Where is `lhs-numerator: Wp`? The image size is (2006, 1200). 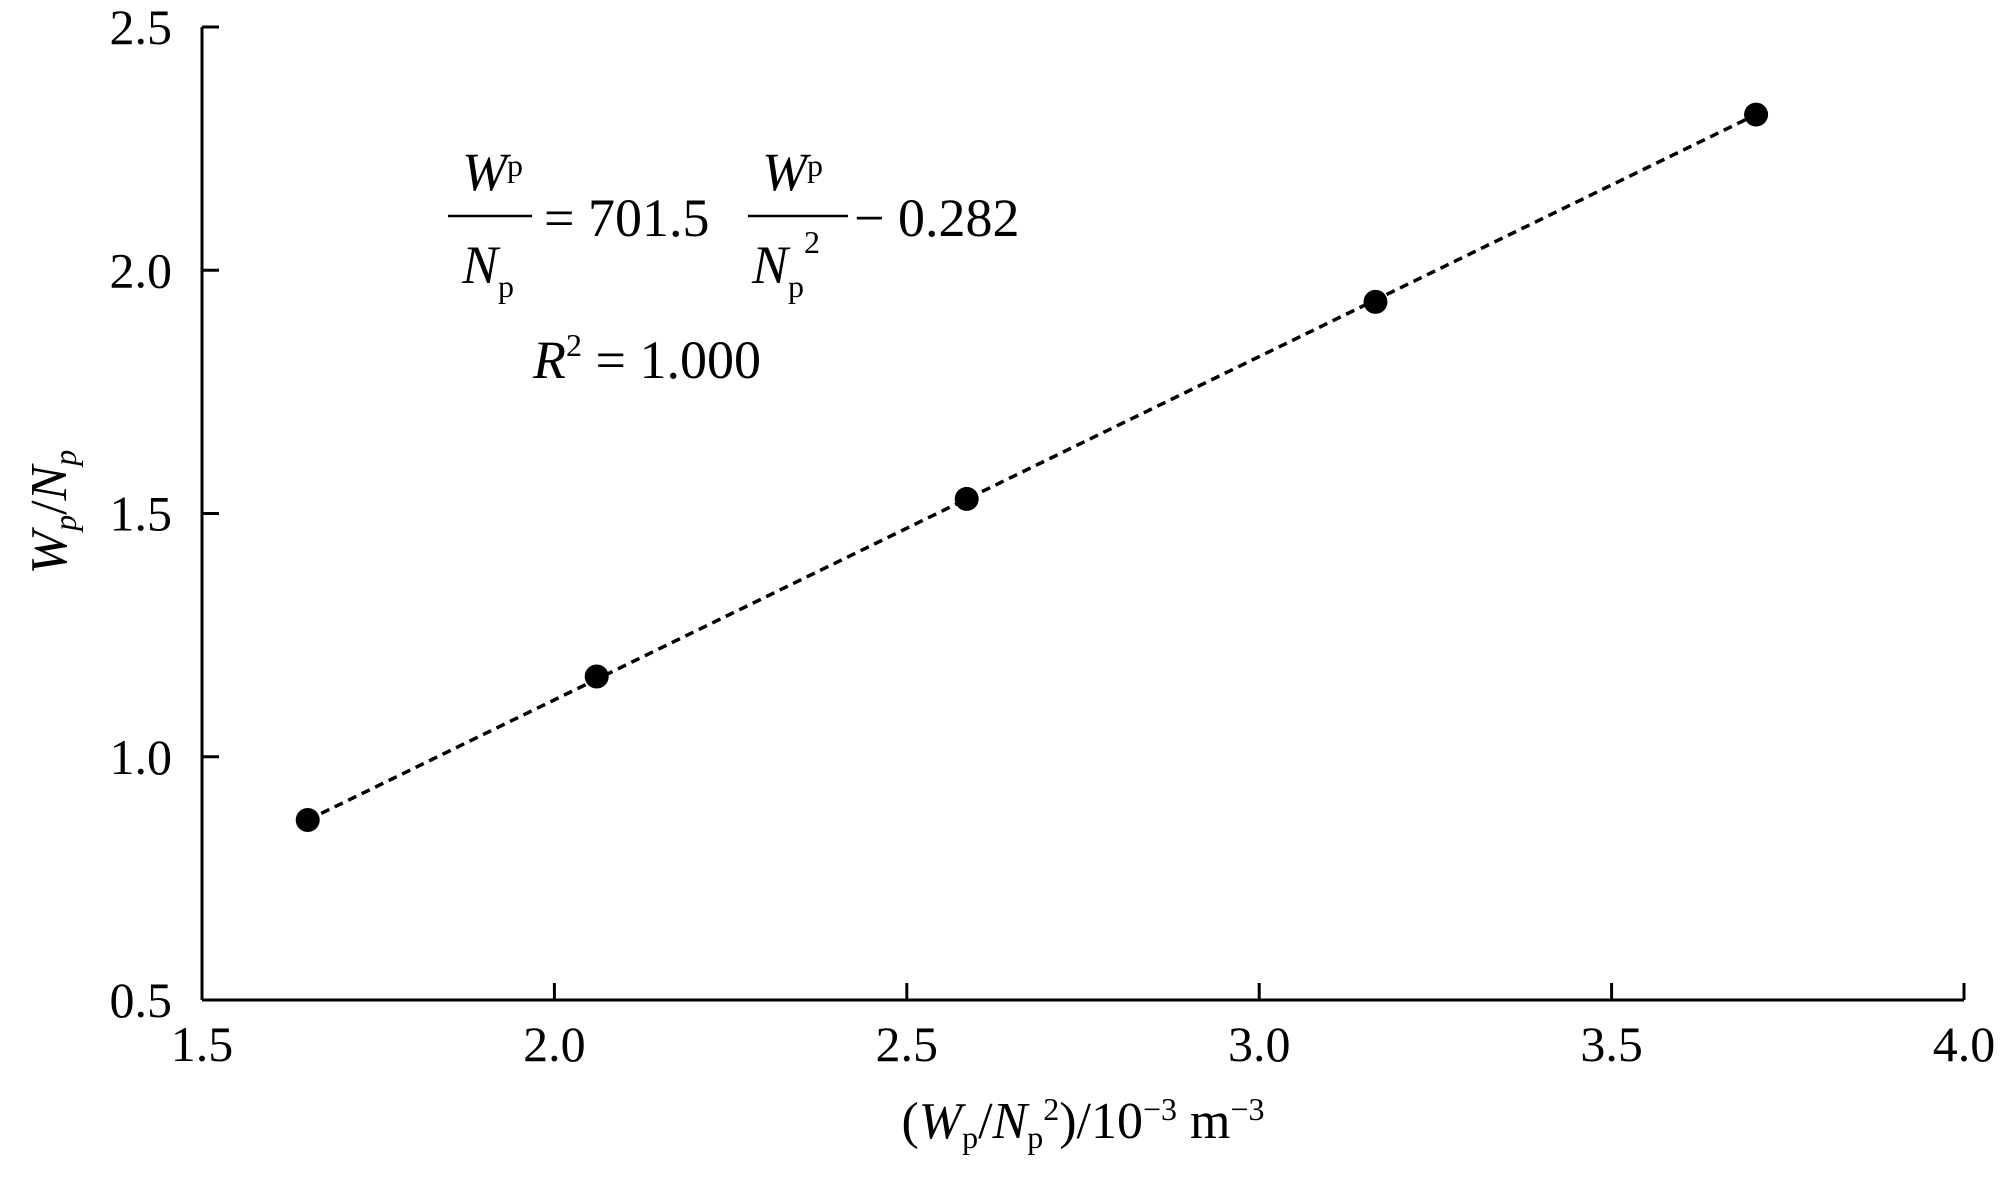
lhs-numerator: Wp is located at coordinates (492, 172).